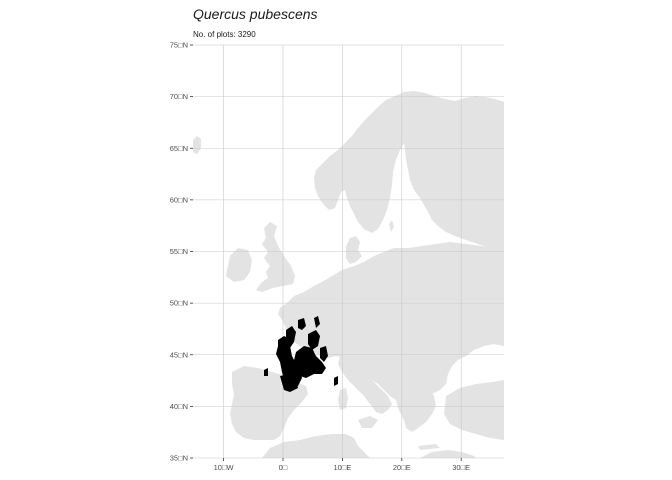  Describe the element at coordinates (179, 199) in the screenshot. I see `latitude-tick-label: 60□N` at that location.